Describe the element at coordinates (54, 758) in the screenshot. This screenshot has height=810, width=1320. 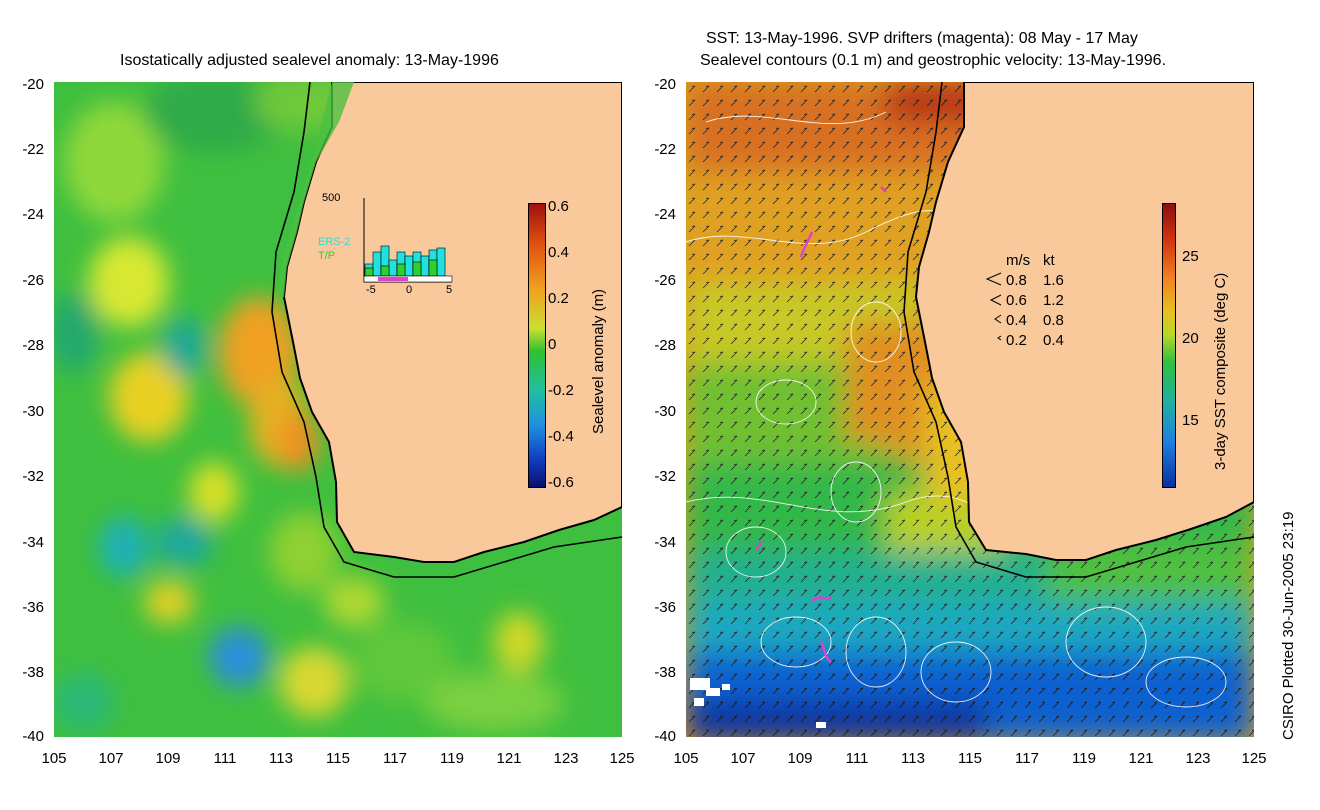
I see `left-x-tick: 105` at that location.